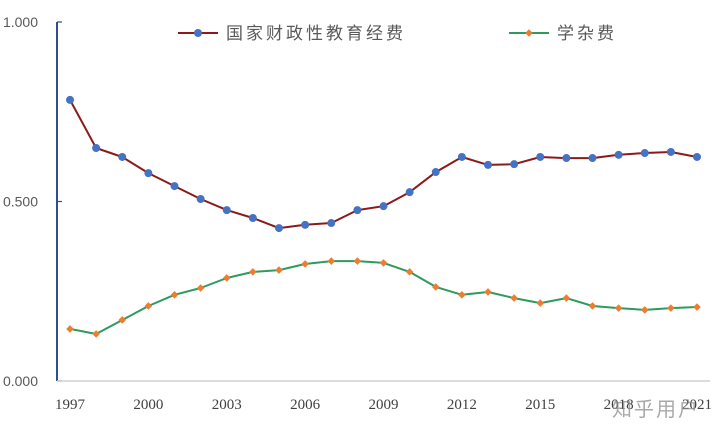 The width and height of the screenshot is (720, 432). Describe the element at coordinates (619, 405) in the screenshot. I see `x-tick-label: 2018` at that location.